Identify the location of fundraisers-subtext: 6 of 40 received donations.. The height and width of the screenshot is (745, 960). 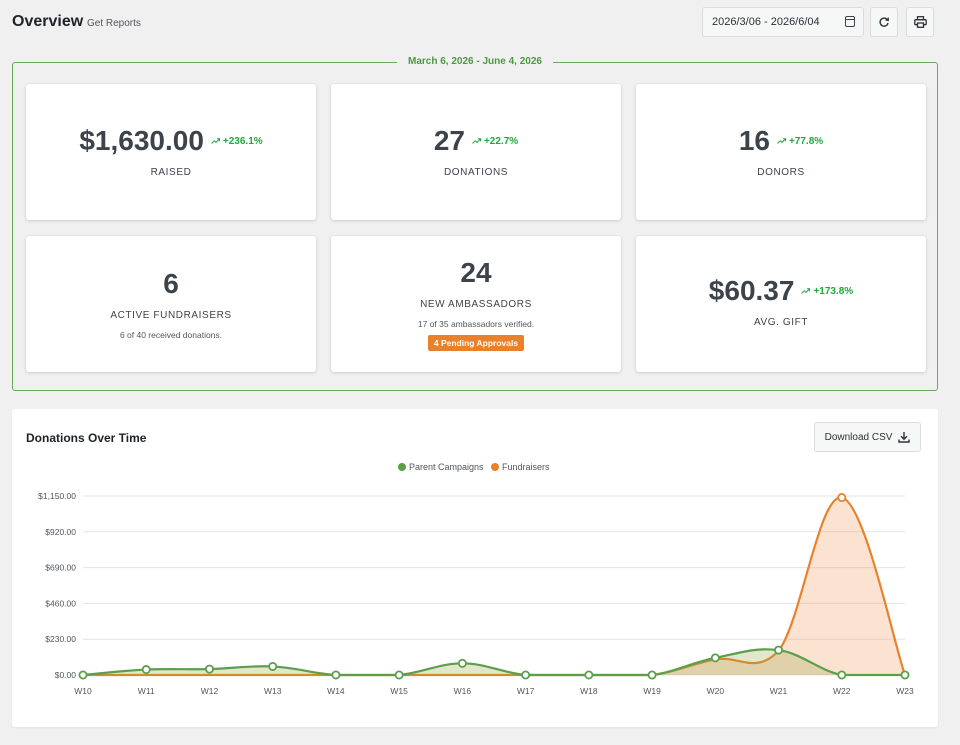
(171, 335).